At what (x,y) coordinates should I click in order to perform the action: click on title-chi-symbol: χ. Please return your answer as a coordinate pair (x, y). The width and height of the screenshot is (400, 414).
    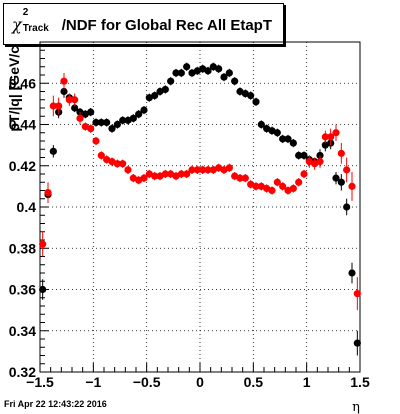
    Looking at the image, I should click on (17, 24).